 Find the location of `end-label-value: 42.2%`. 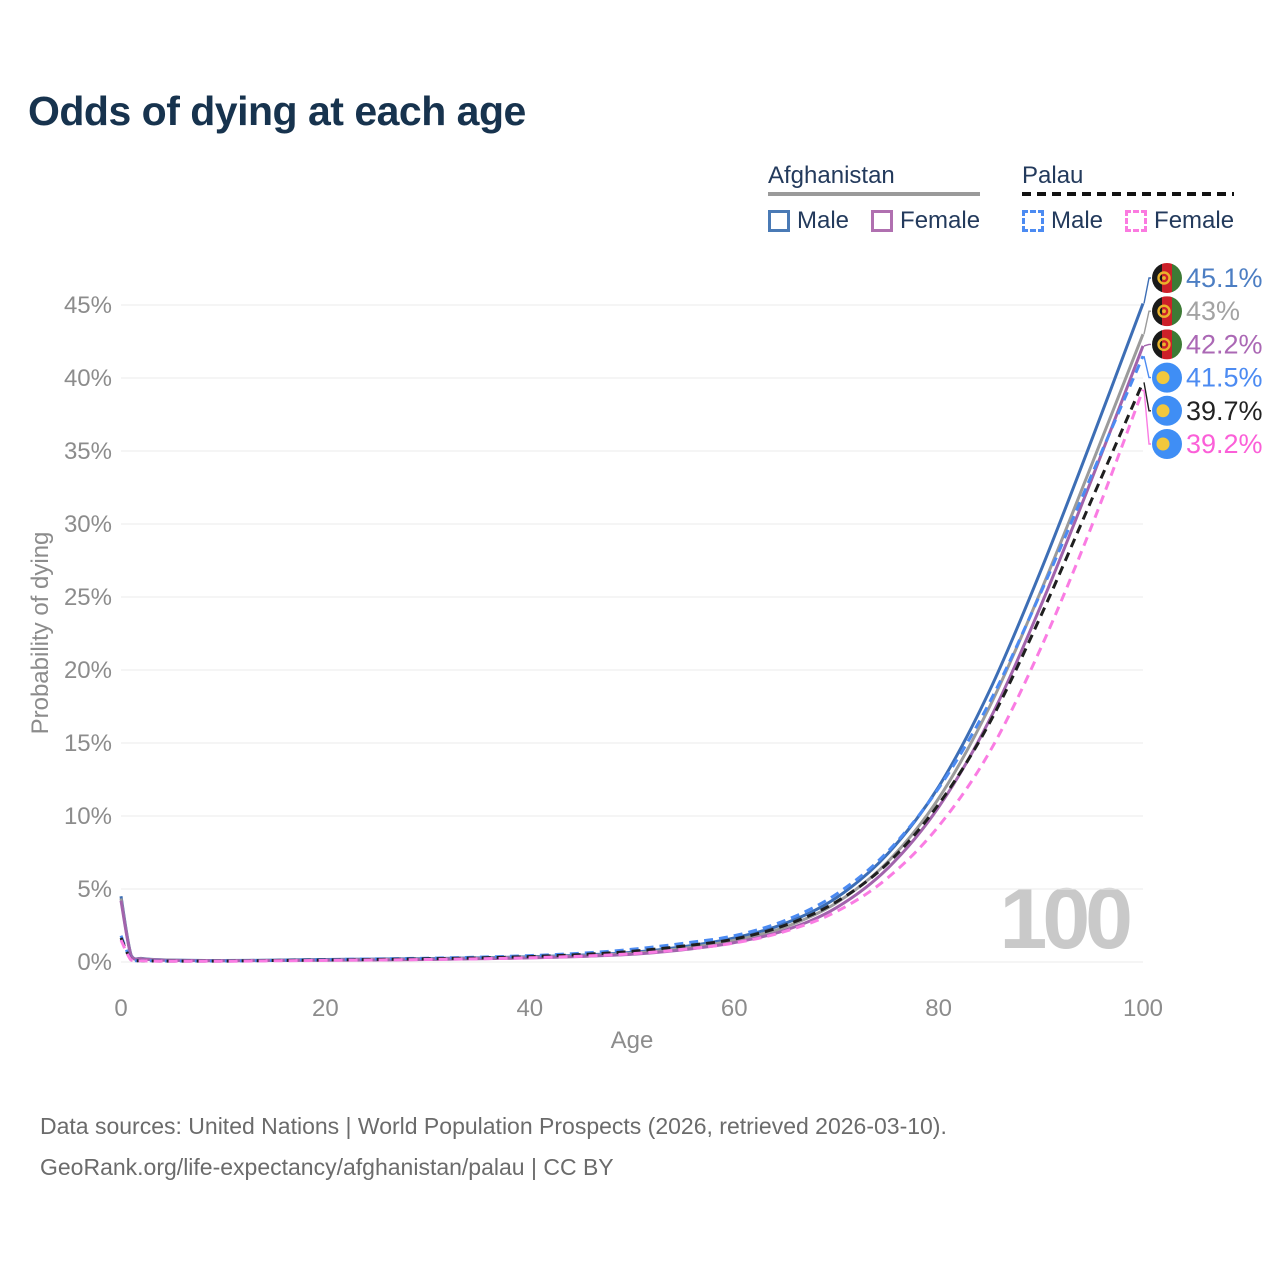

end-label-value: 42.2% is located at coordinates (1224, 344).